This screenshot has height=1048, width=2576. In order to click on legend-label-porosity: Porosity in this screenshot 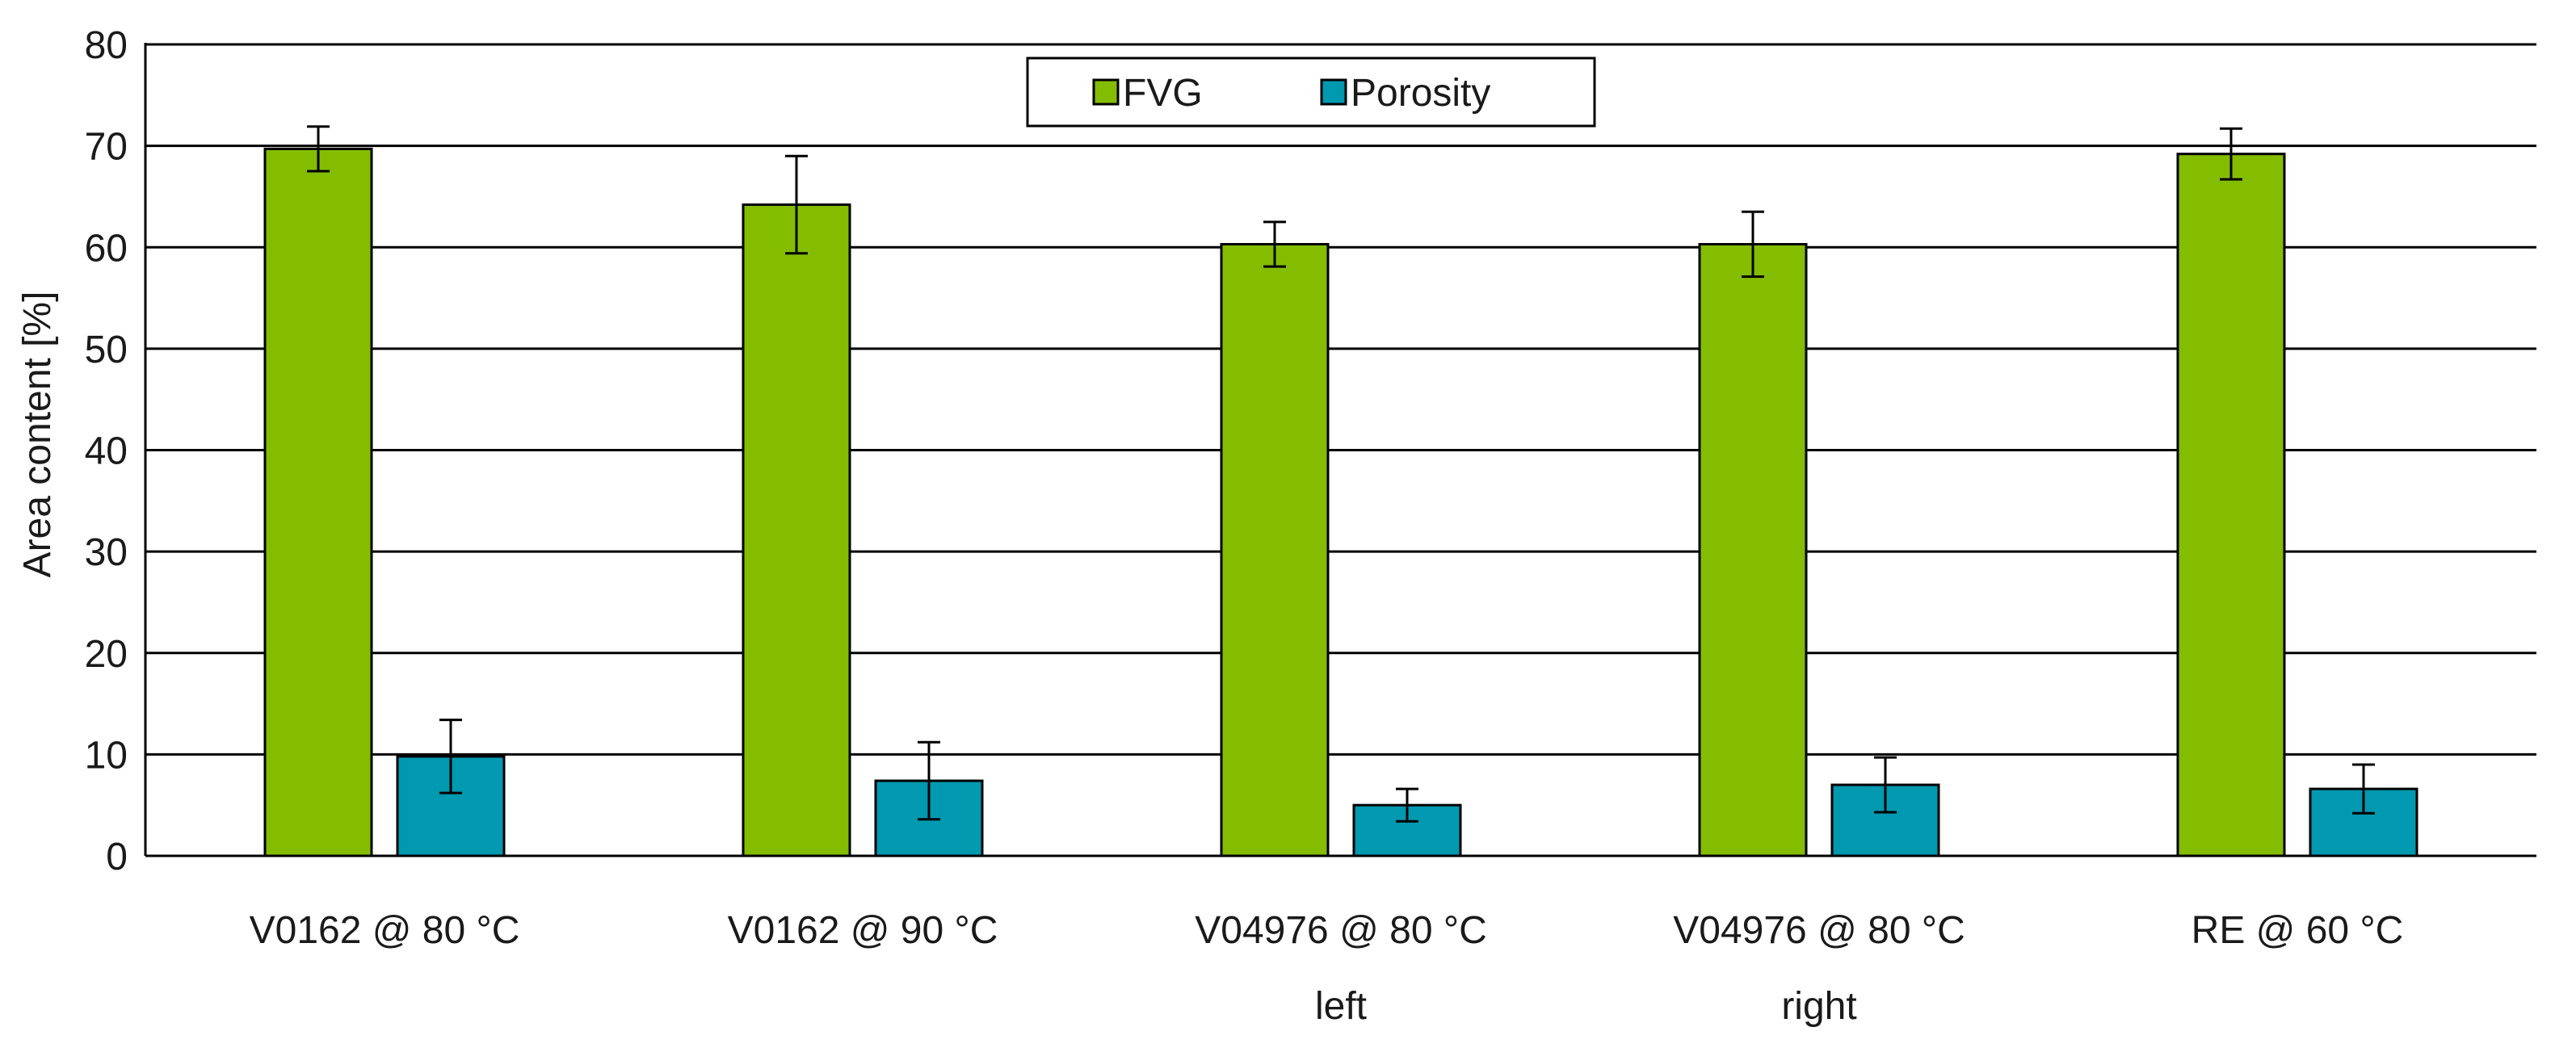, I will do `click(1420, 93)`.